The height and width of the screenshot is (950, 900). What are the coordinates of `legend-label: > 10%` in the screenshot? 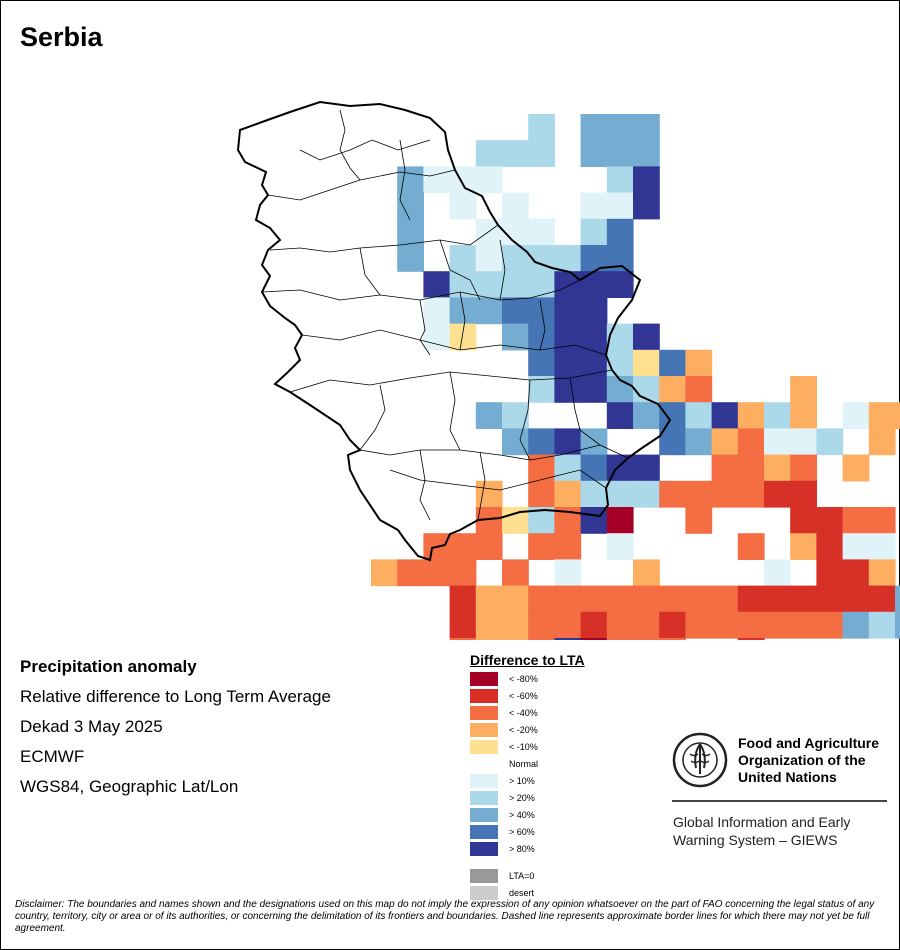 It's located at (522, 781).